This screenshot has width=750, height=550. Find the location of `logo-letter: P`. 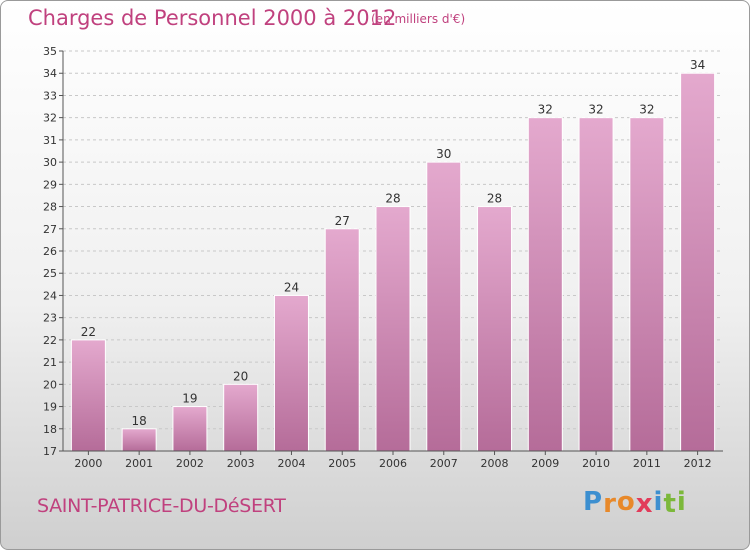

logo-letter: P is located at coordinates (593, 502).